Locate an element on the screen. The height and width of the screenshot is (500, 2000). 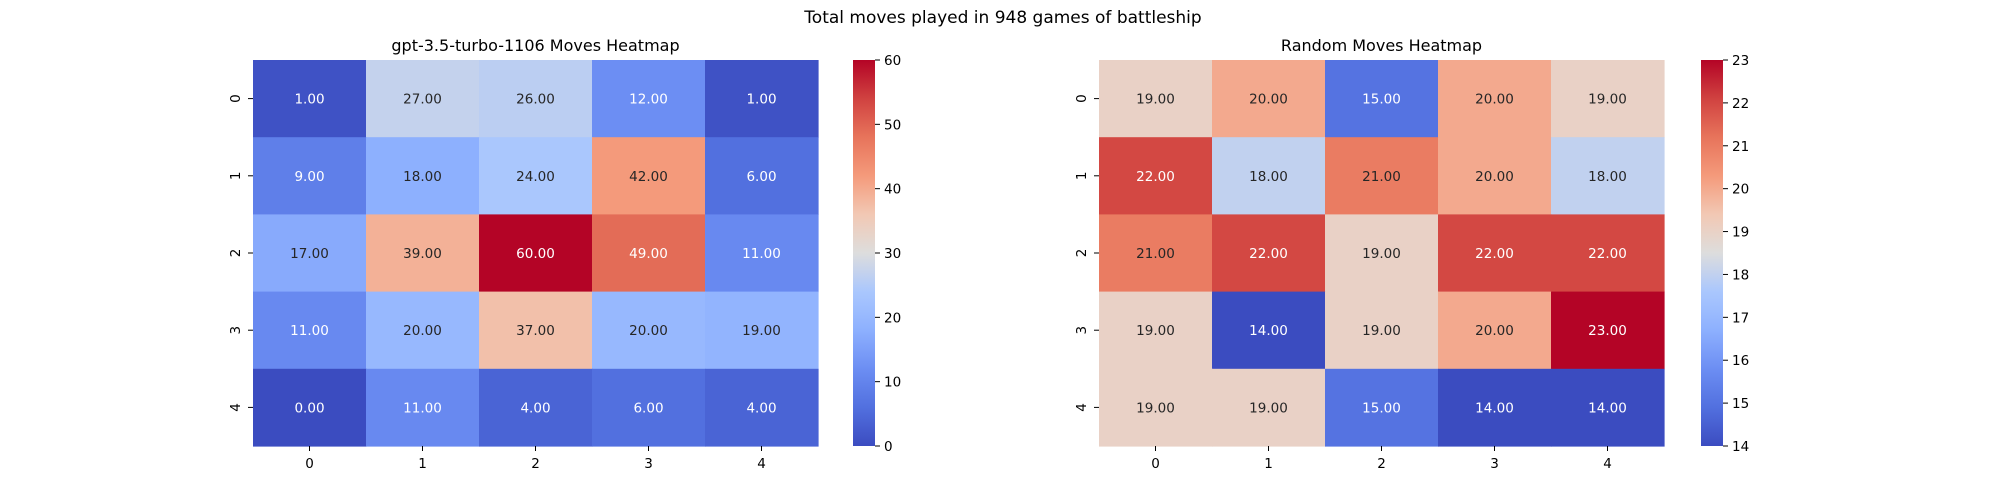
heatmap-cell-label: 26.00 is located at coordinates (535, 100).